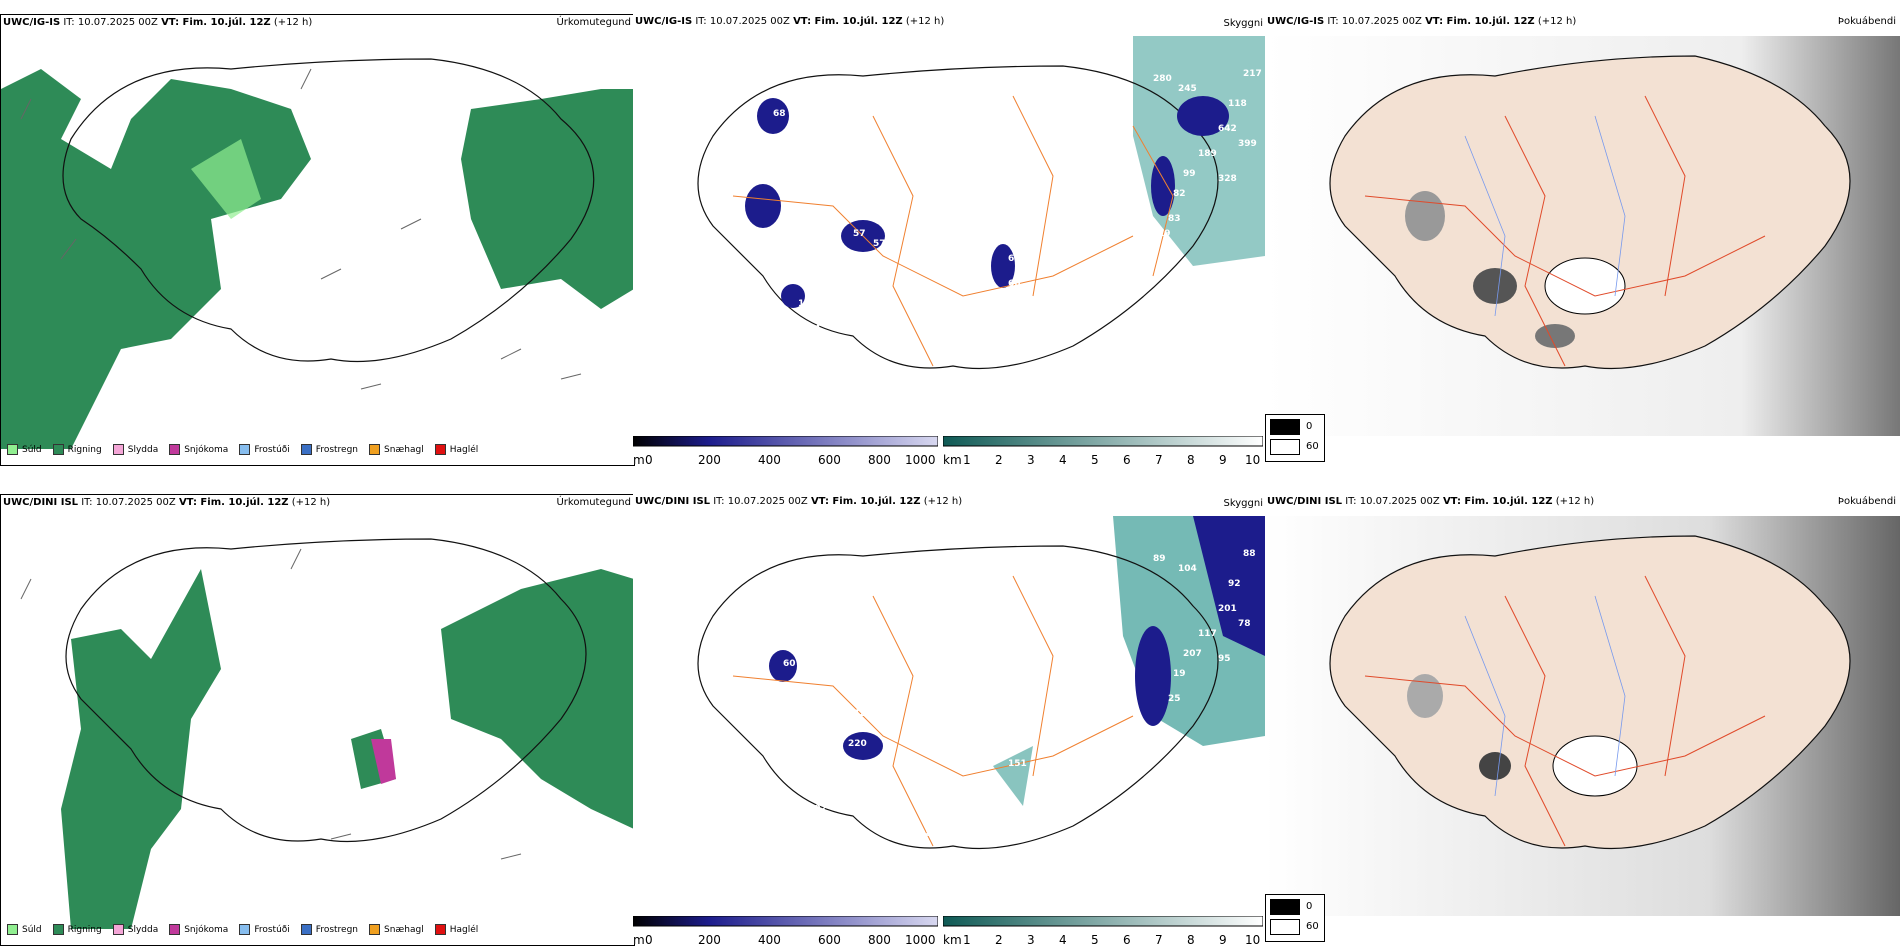 The width and height of the screenshot is (1900, 950). Describe the element at coordinates (1162, 79) in the screenshot. I see `visibility-value: 280` at that location.